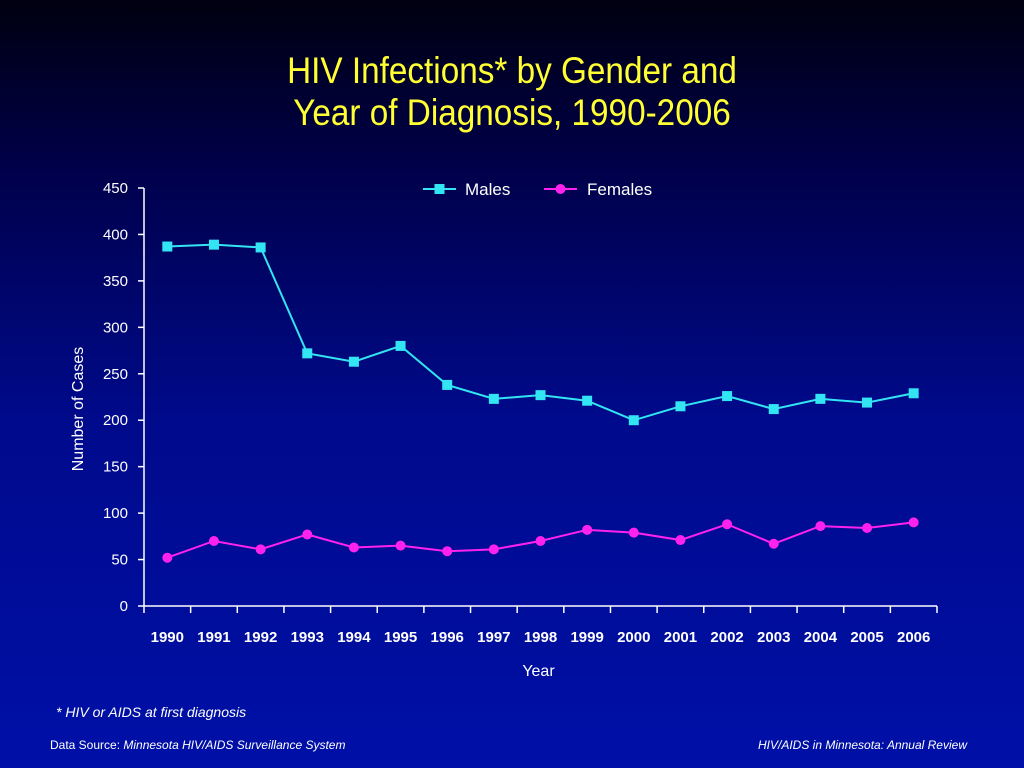 The image size is (1024, 768). I want to click on legend-females-label: Females, so click(619, 189).